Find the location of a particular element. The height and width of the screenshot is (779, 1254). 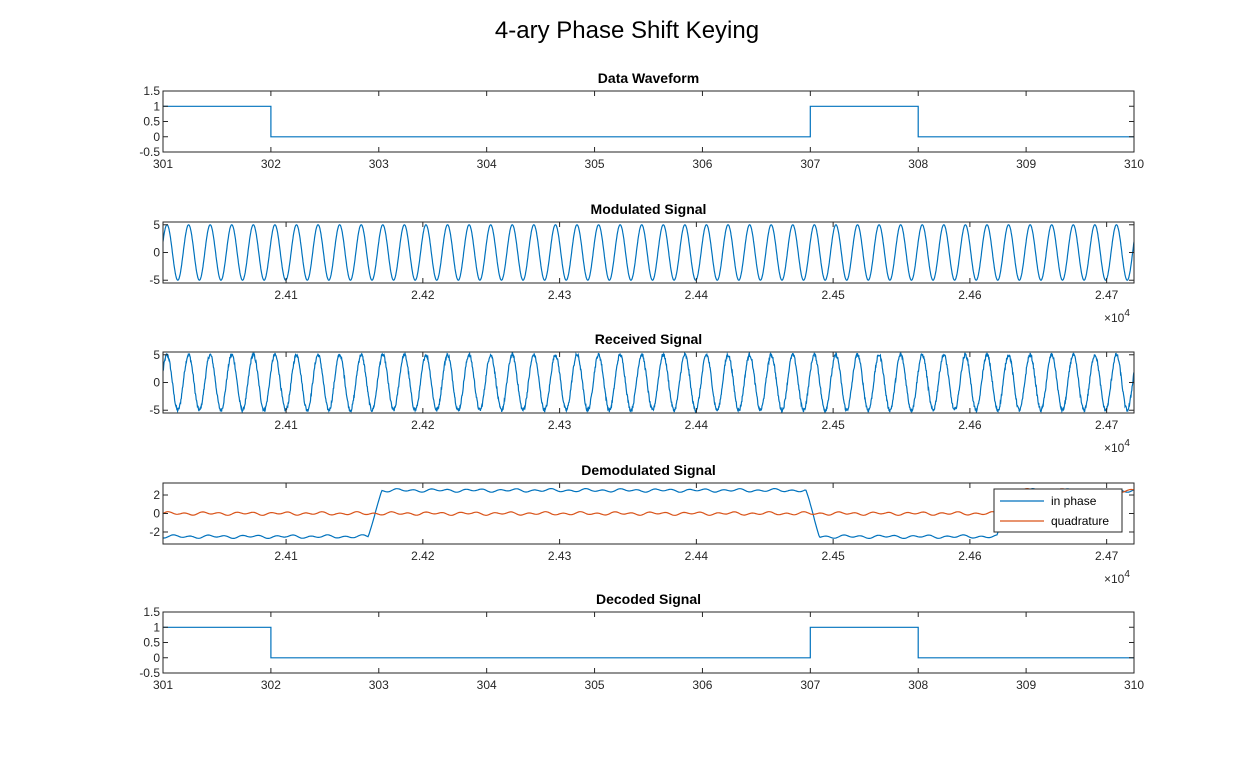

y-tick-label: 2 is located at coordinates (156, 495).